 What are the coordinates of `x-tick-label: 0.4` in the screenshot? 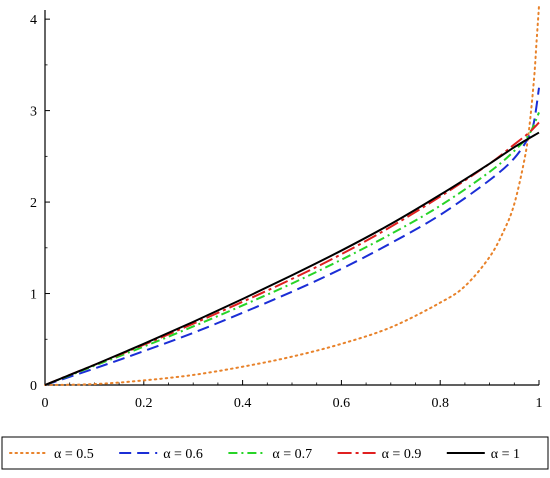 It's located at (243, 403).